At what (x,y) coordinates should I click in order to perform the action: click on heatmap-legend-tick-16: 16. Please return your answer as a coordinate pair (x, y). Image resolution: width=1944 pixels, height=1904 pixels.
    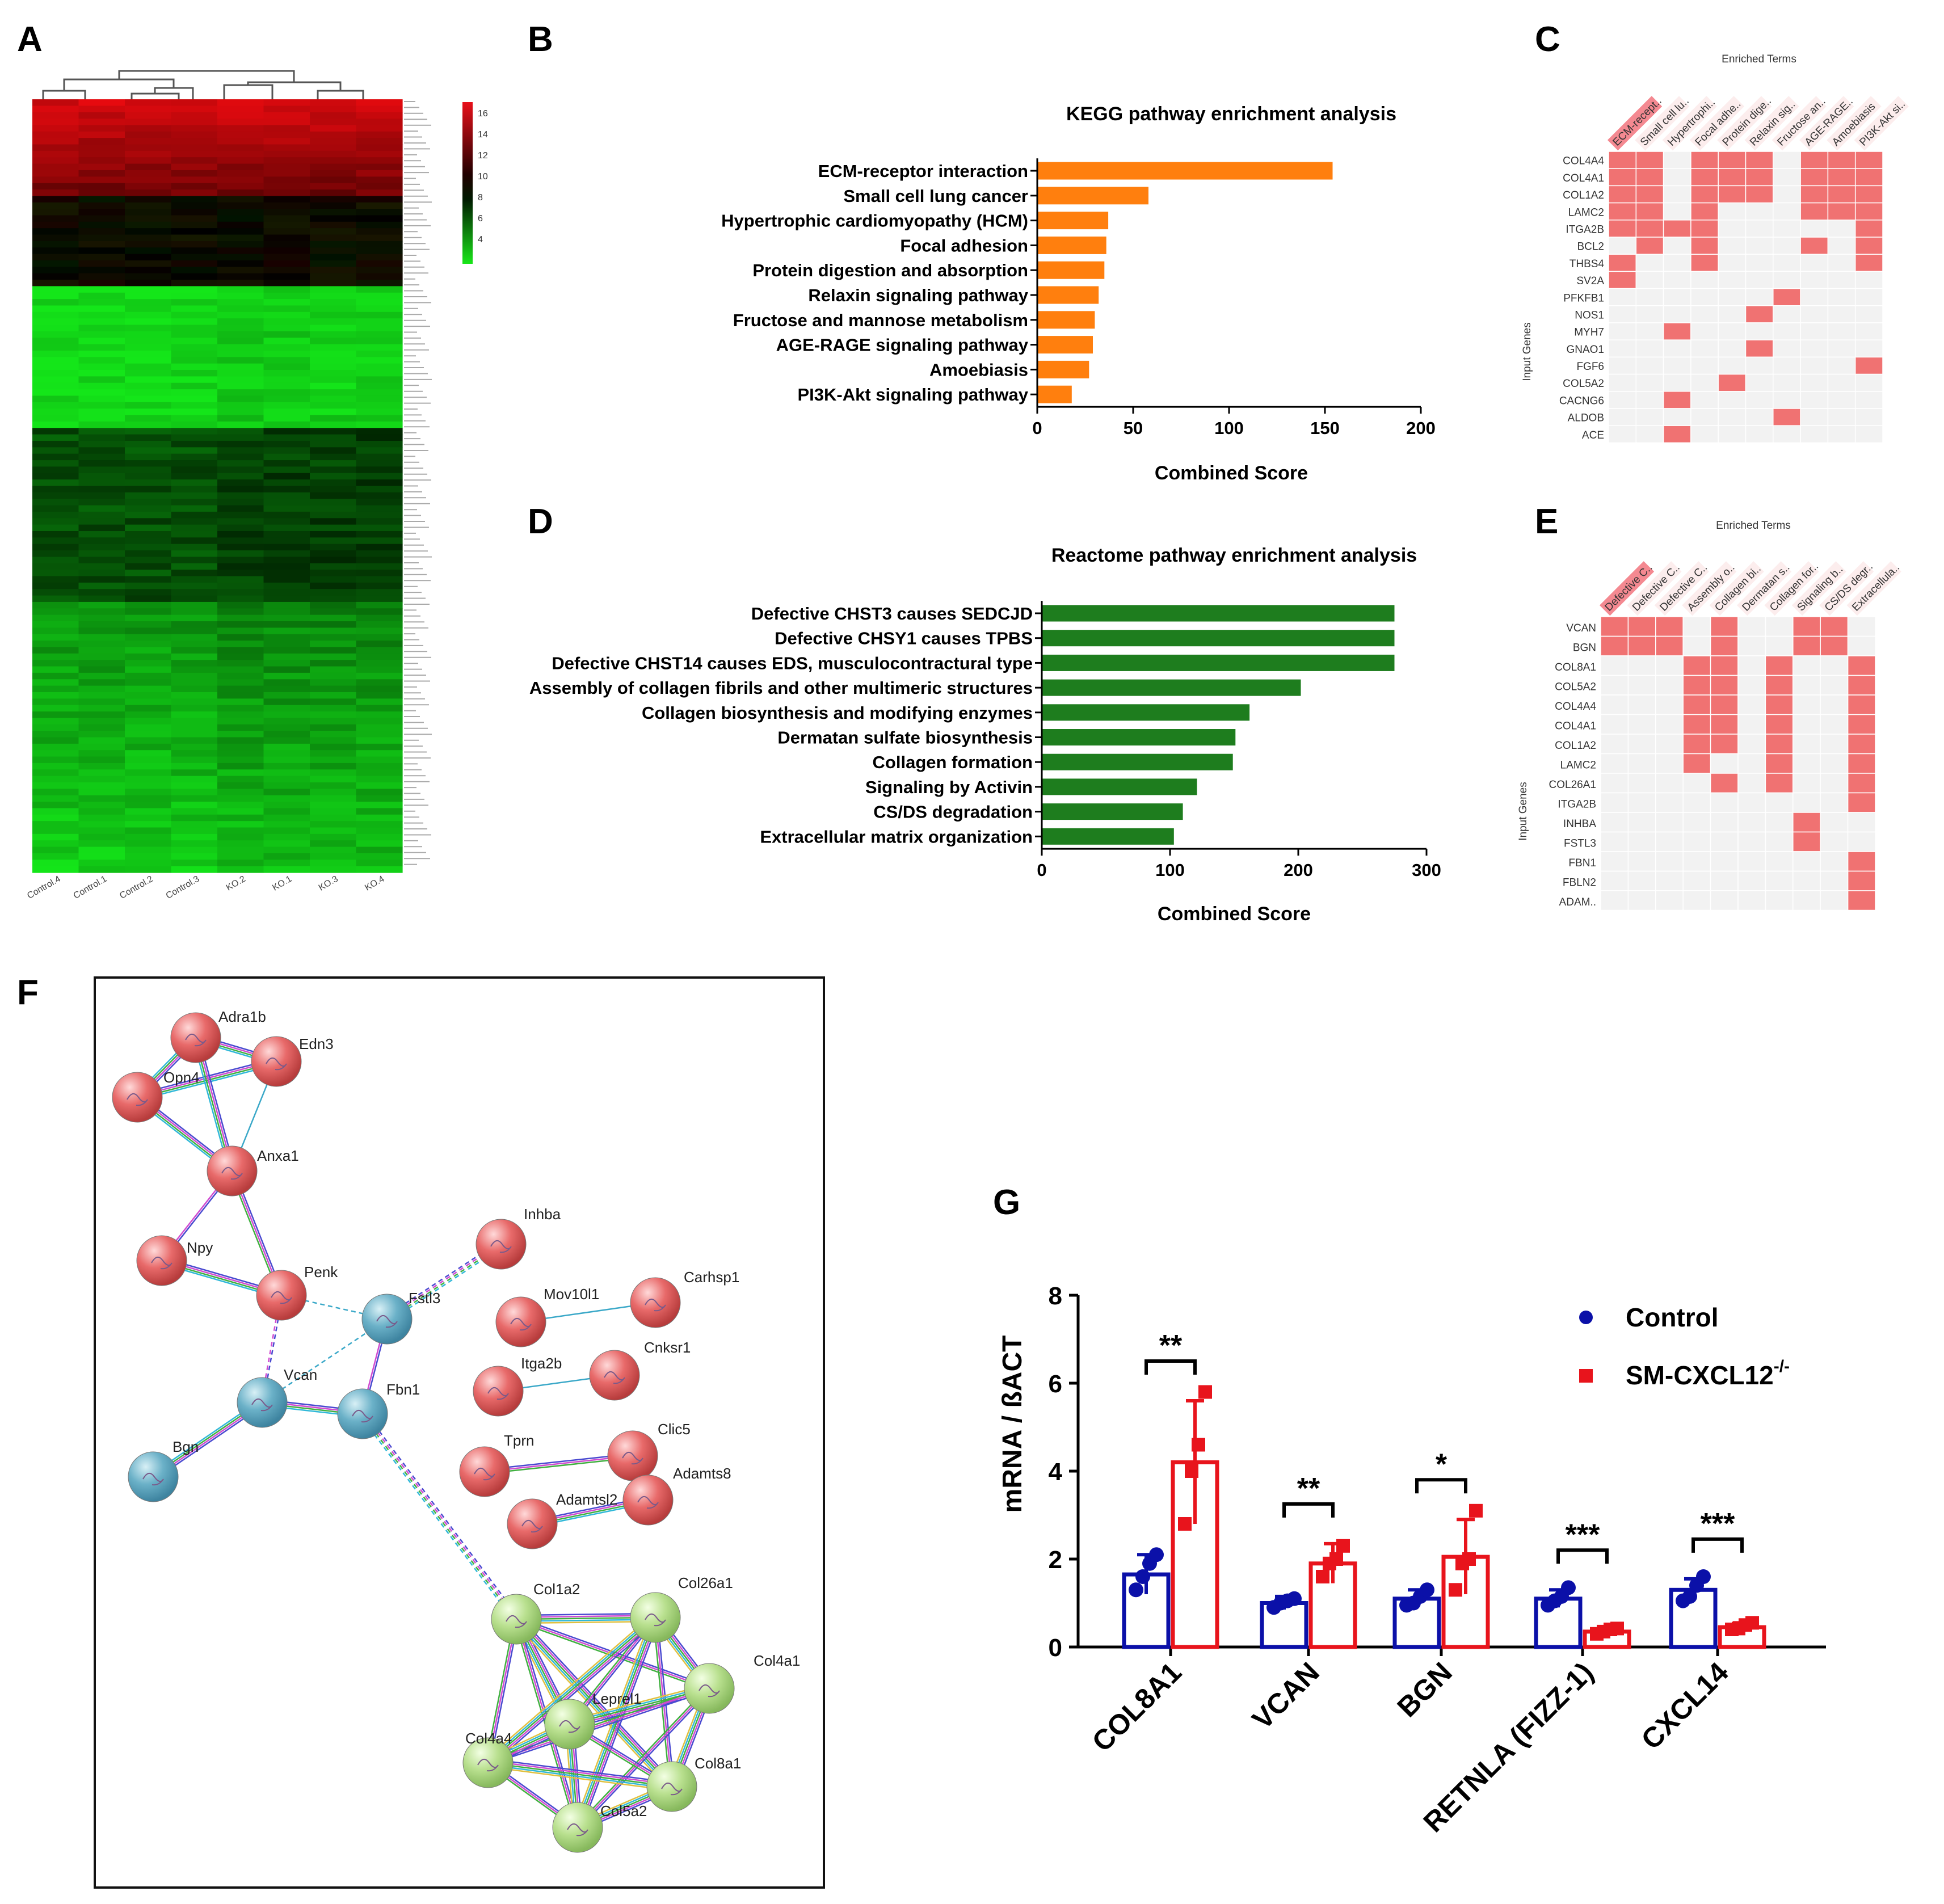
    Looking at the image, I should click on (483, 114).